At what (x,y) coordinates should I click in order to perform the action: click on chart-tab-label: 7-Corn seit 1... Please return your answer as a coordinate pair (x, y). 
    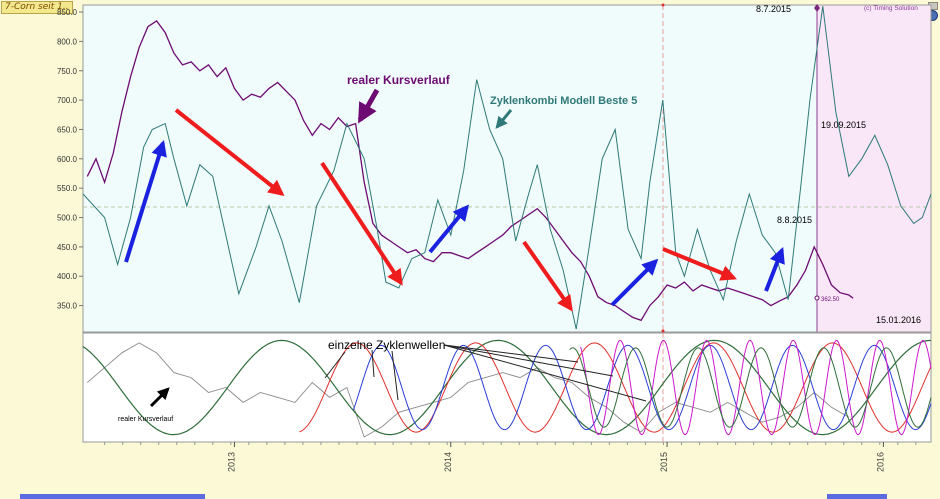
    Looking at the image, I should click on (37, 7).